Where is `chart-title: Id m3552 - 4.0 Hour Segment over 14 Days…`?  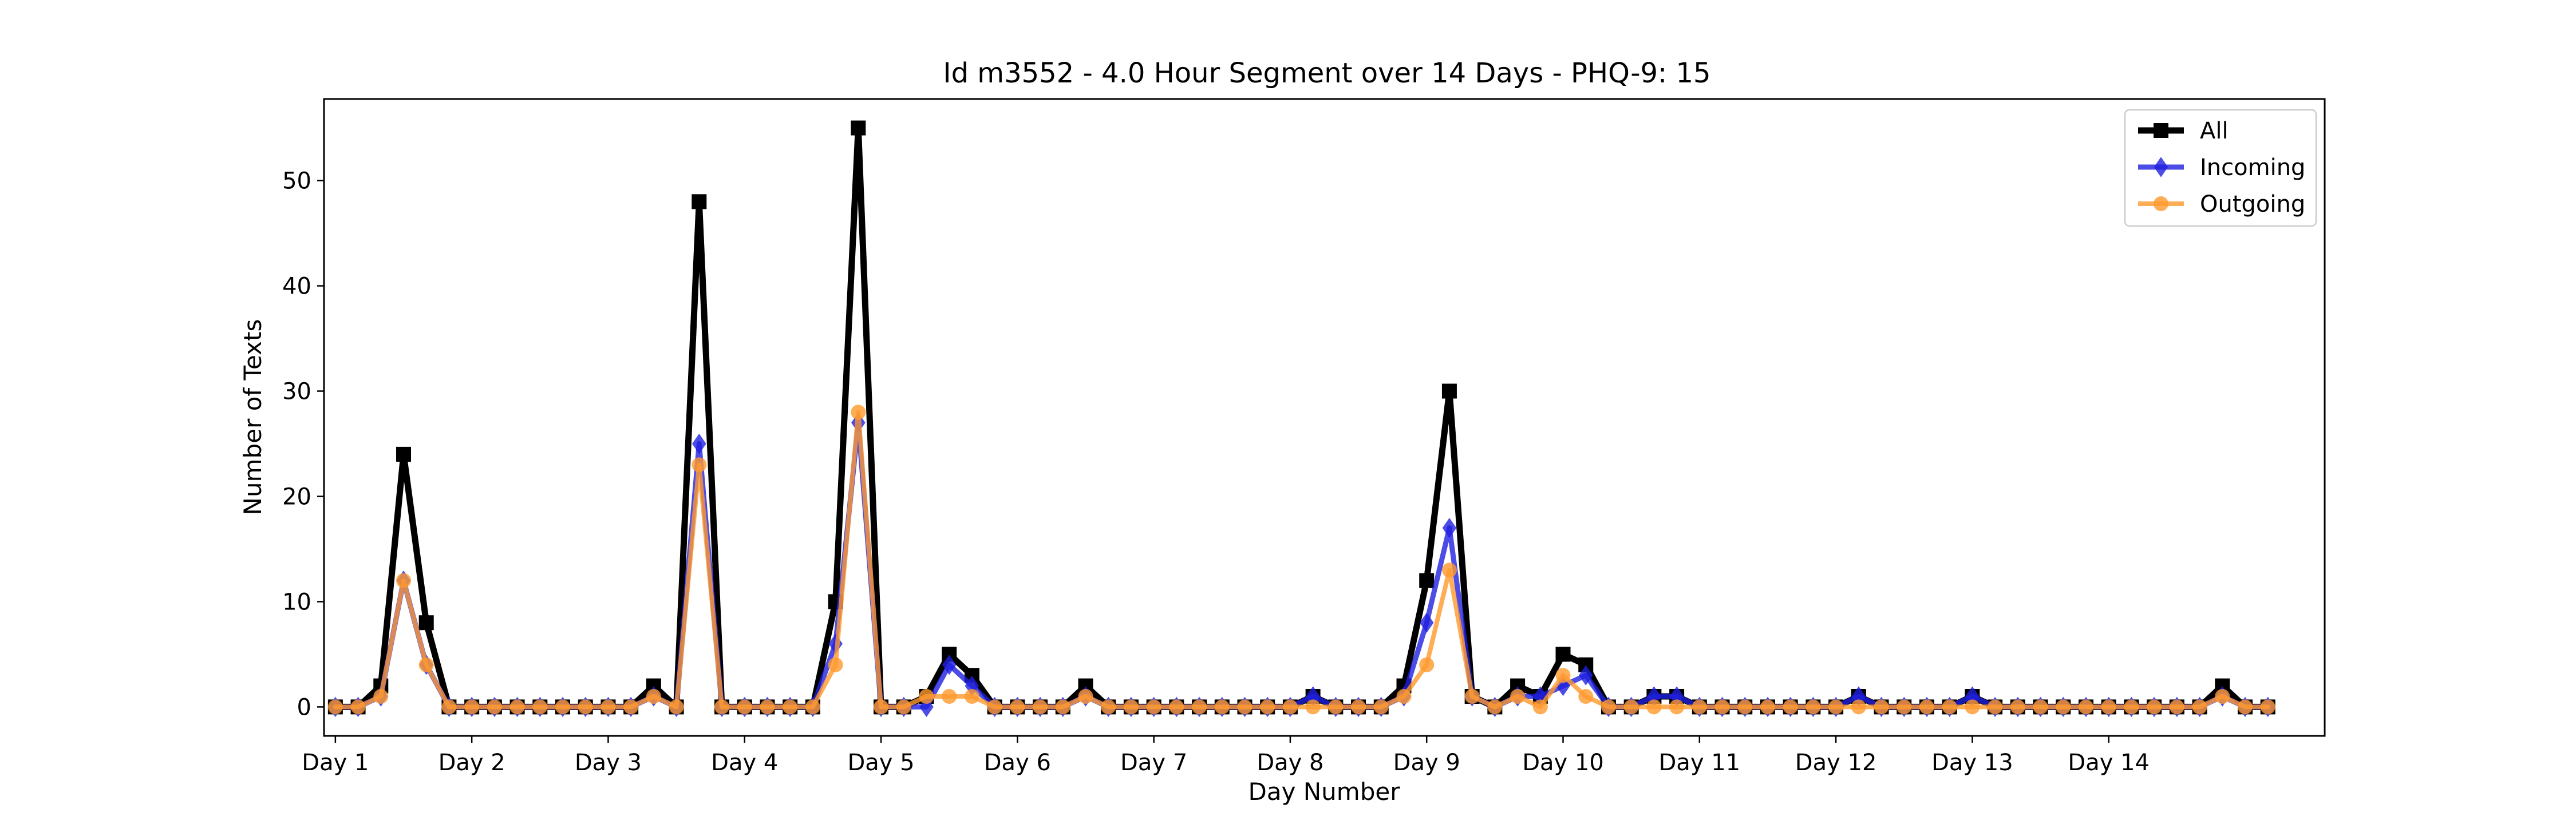
chart-title: Id m3552 - 4.0 Hour Segment over 14 Days… is located at coordinates (1326, 73).